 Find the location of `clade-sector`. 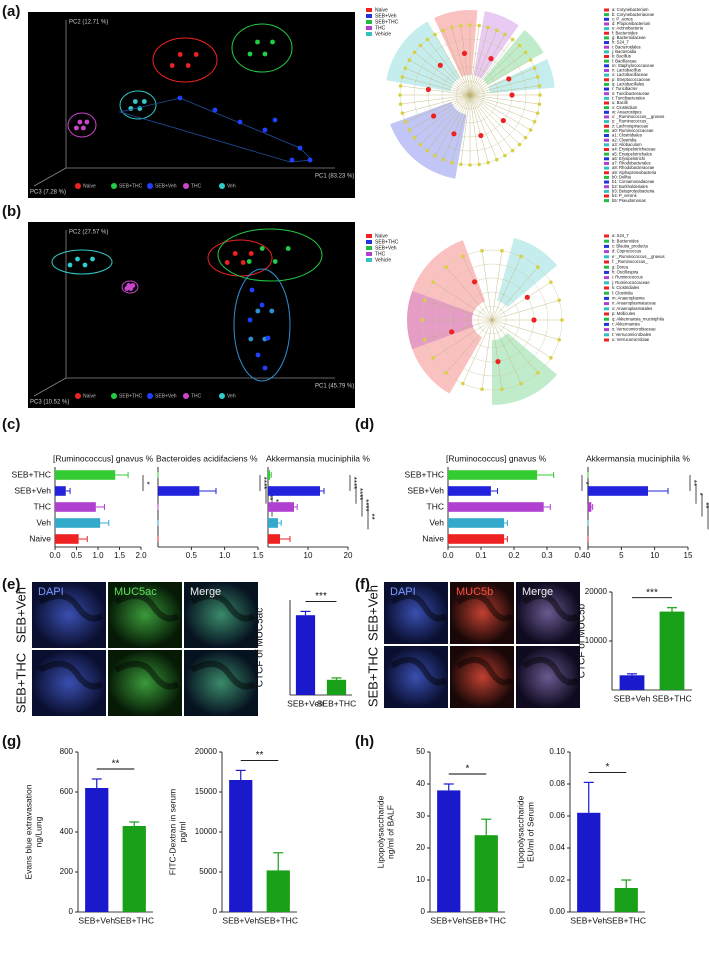

clade-sector is located at coordinates (456, 43).